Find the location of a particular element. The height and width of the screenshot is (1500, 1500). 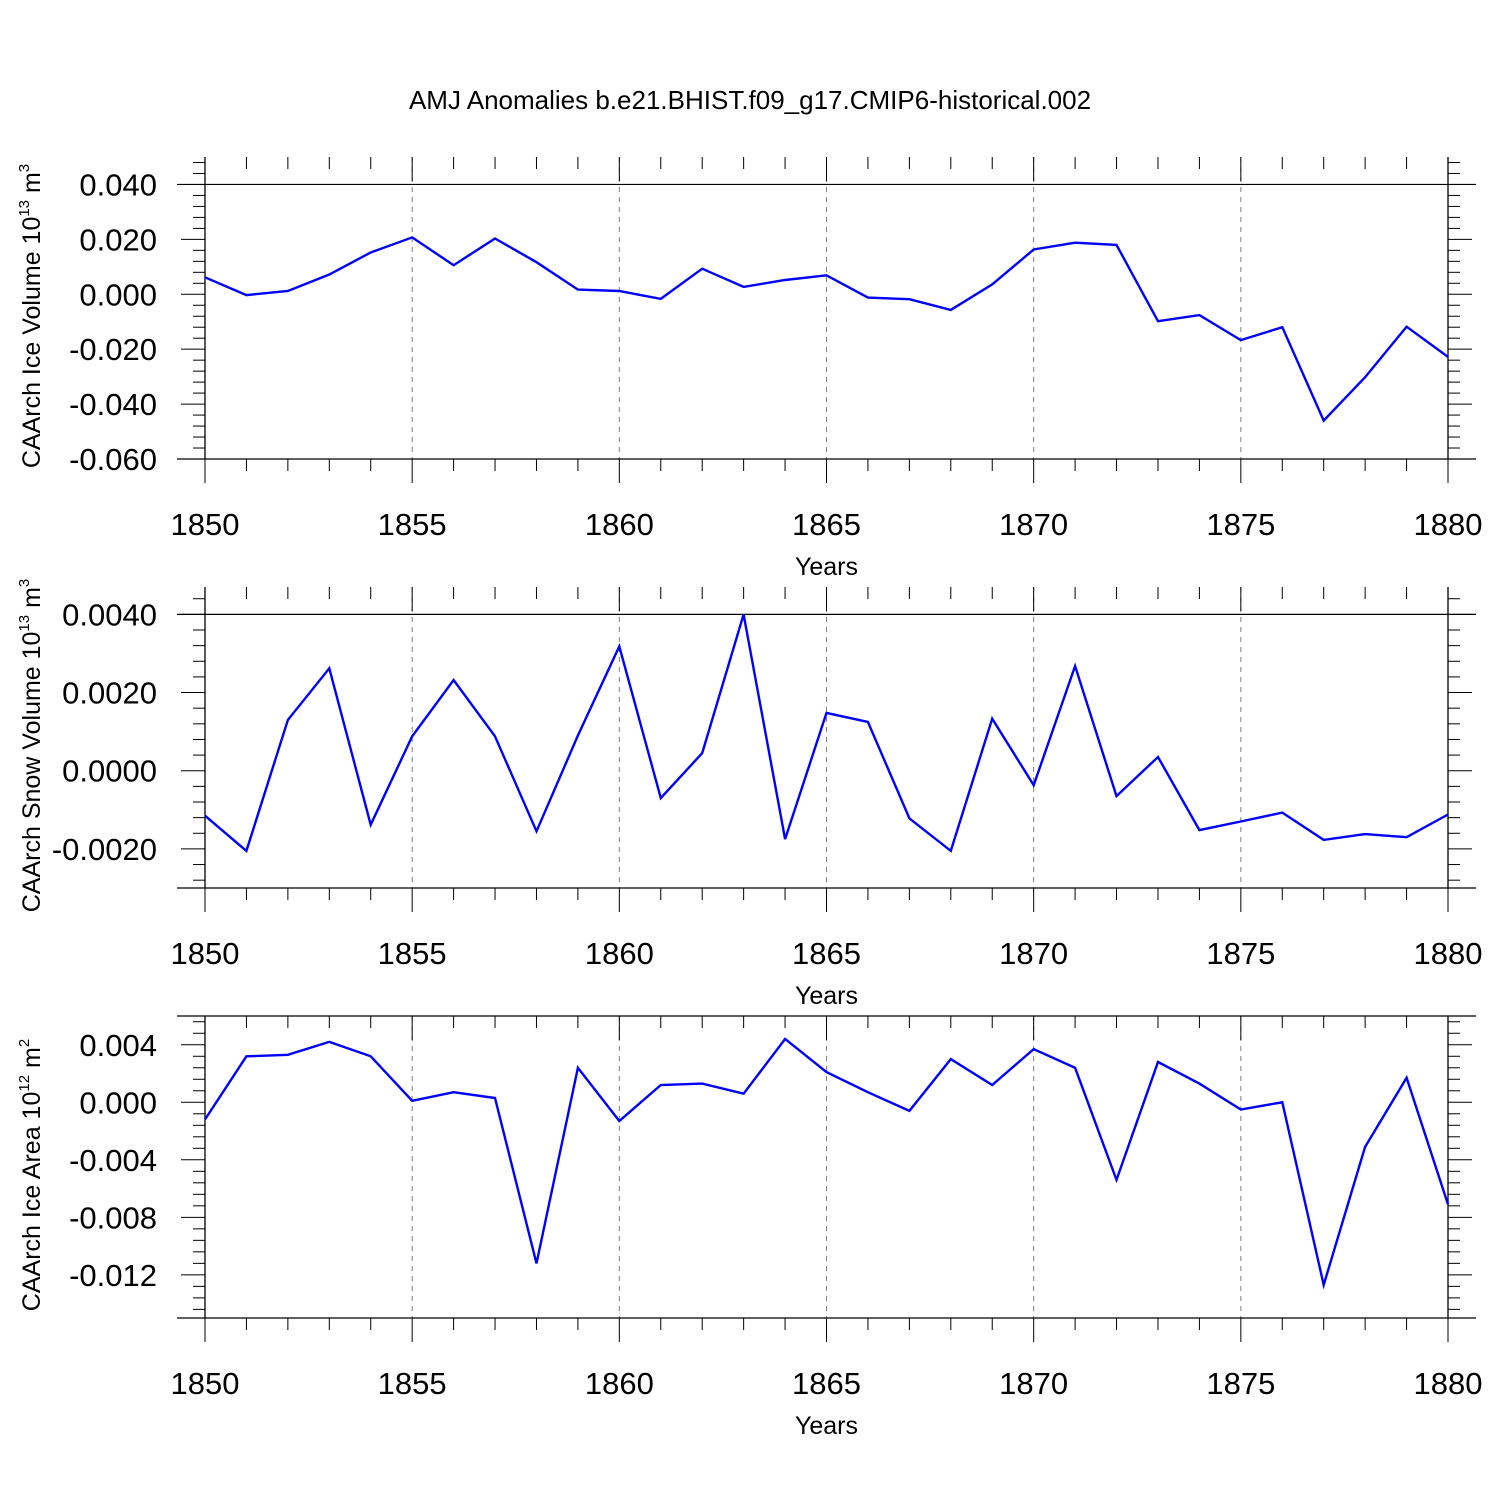

y-tick-label: -0.012 is located at coordinates (113, 1275).